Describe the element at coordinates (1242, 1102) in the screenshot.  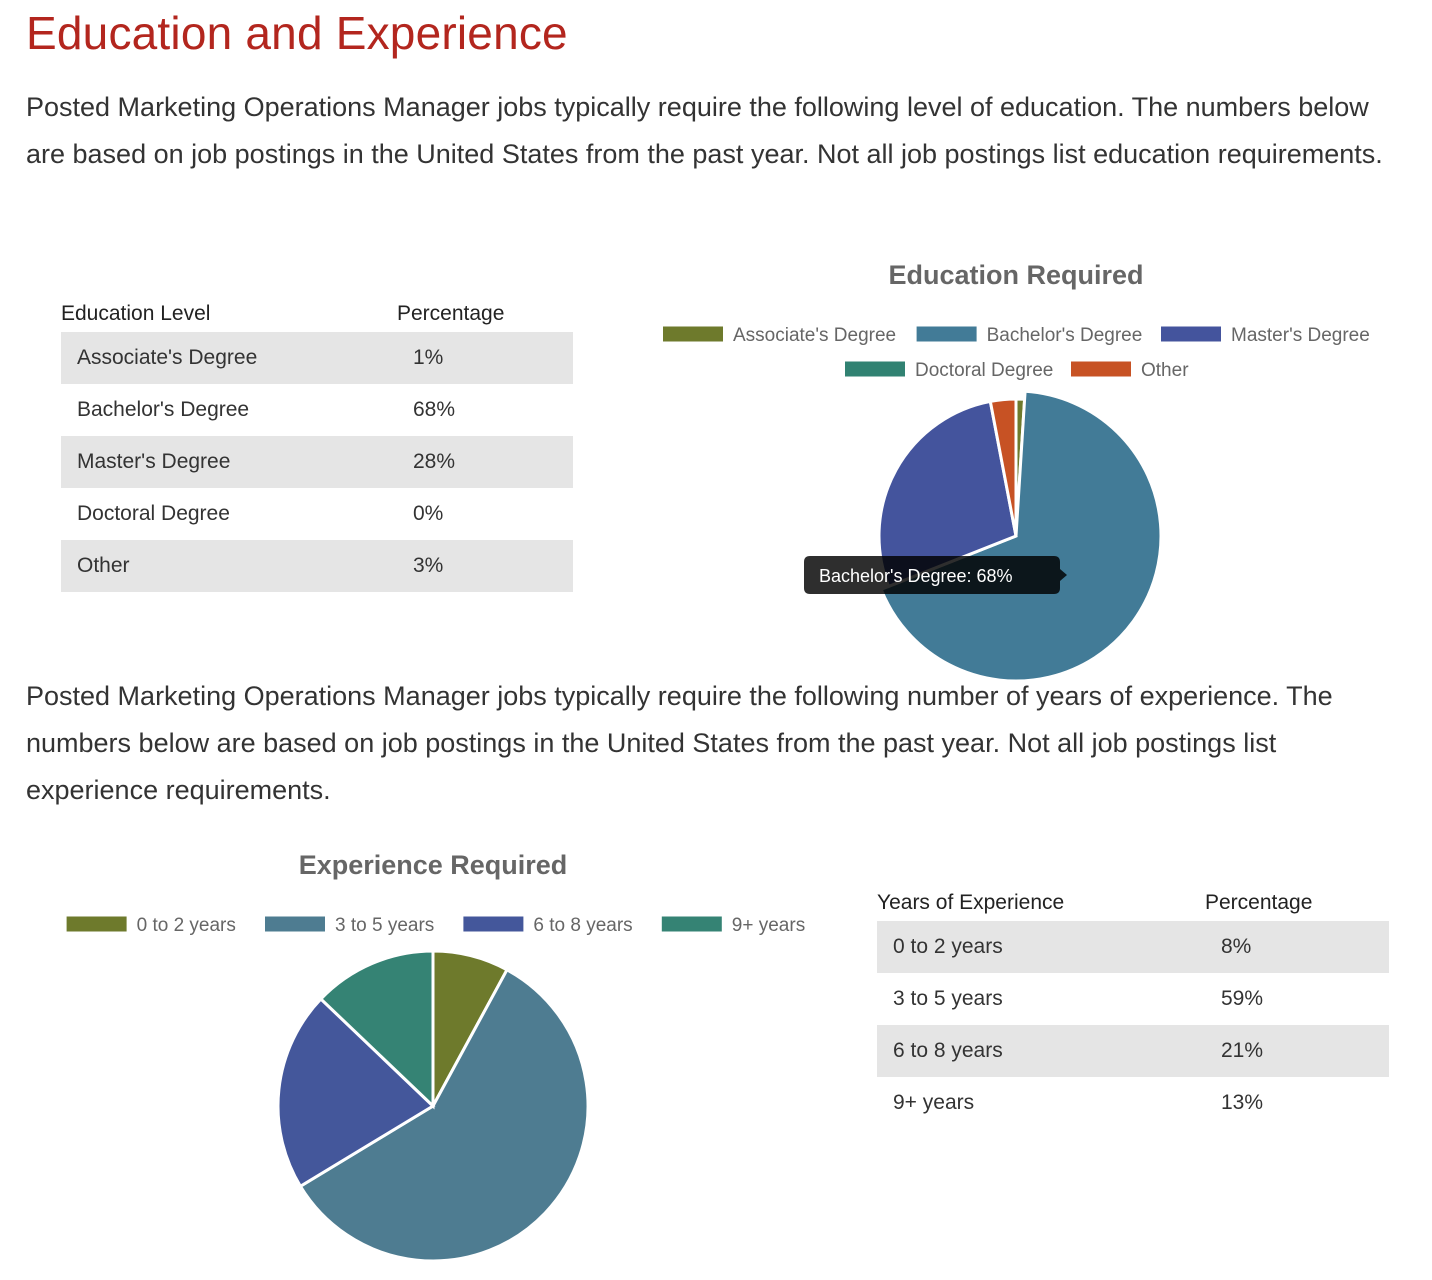
I see `percentage-cell: 13%` at that location.